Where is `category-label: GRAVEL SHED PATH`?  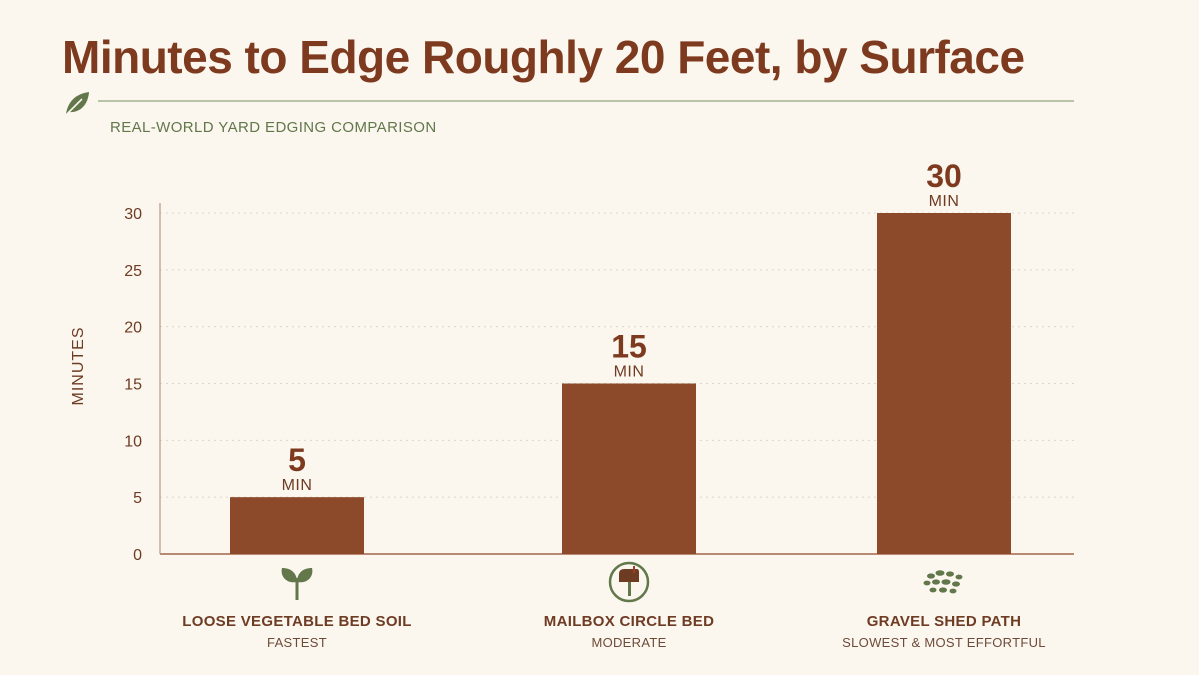
category-label: GRAVEL SHED PATH is located at coordinates (944, 621).